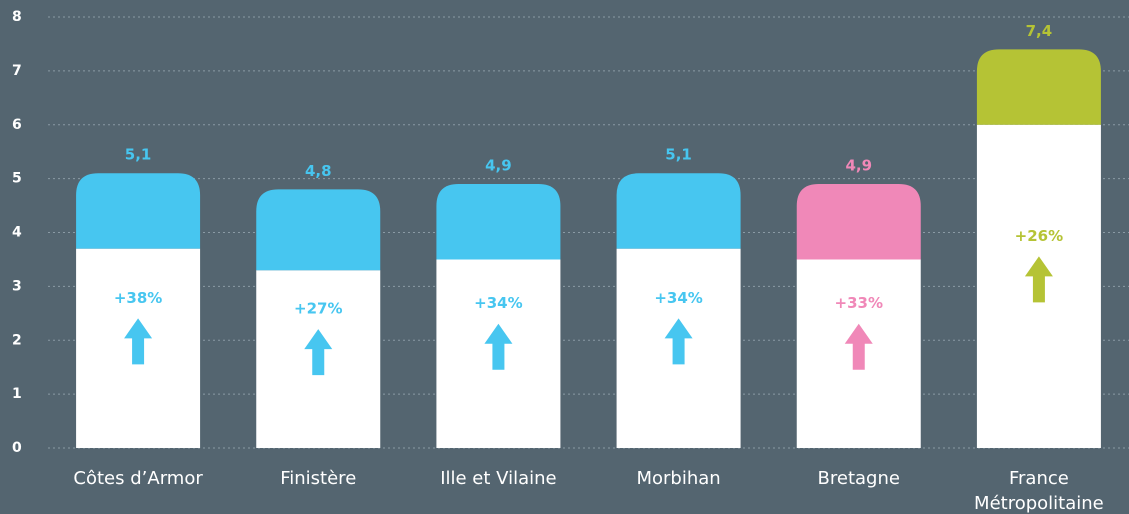 The width and height of the screenshot is (1129, 514). I want to click on total-label: 4,8, so click(318, 171).